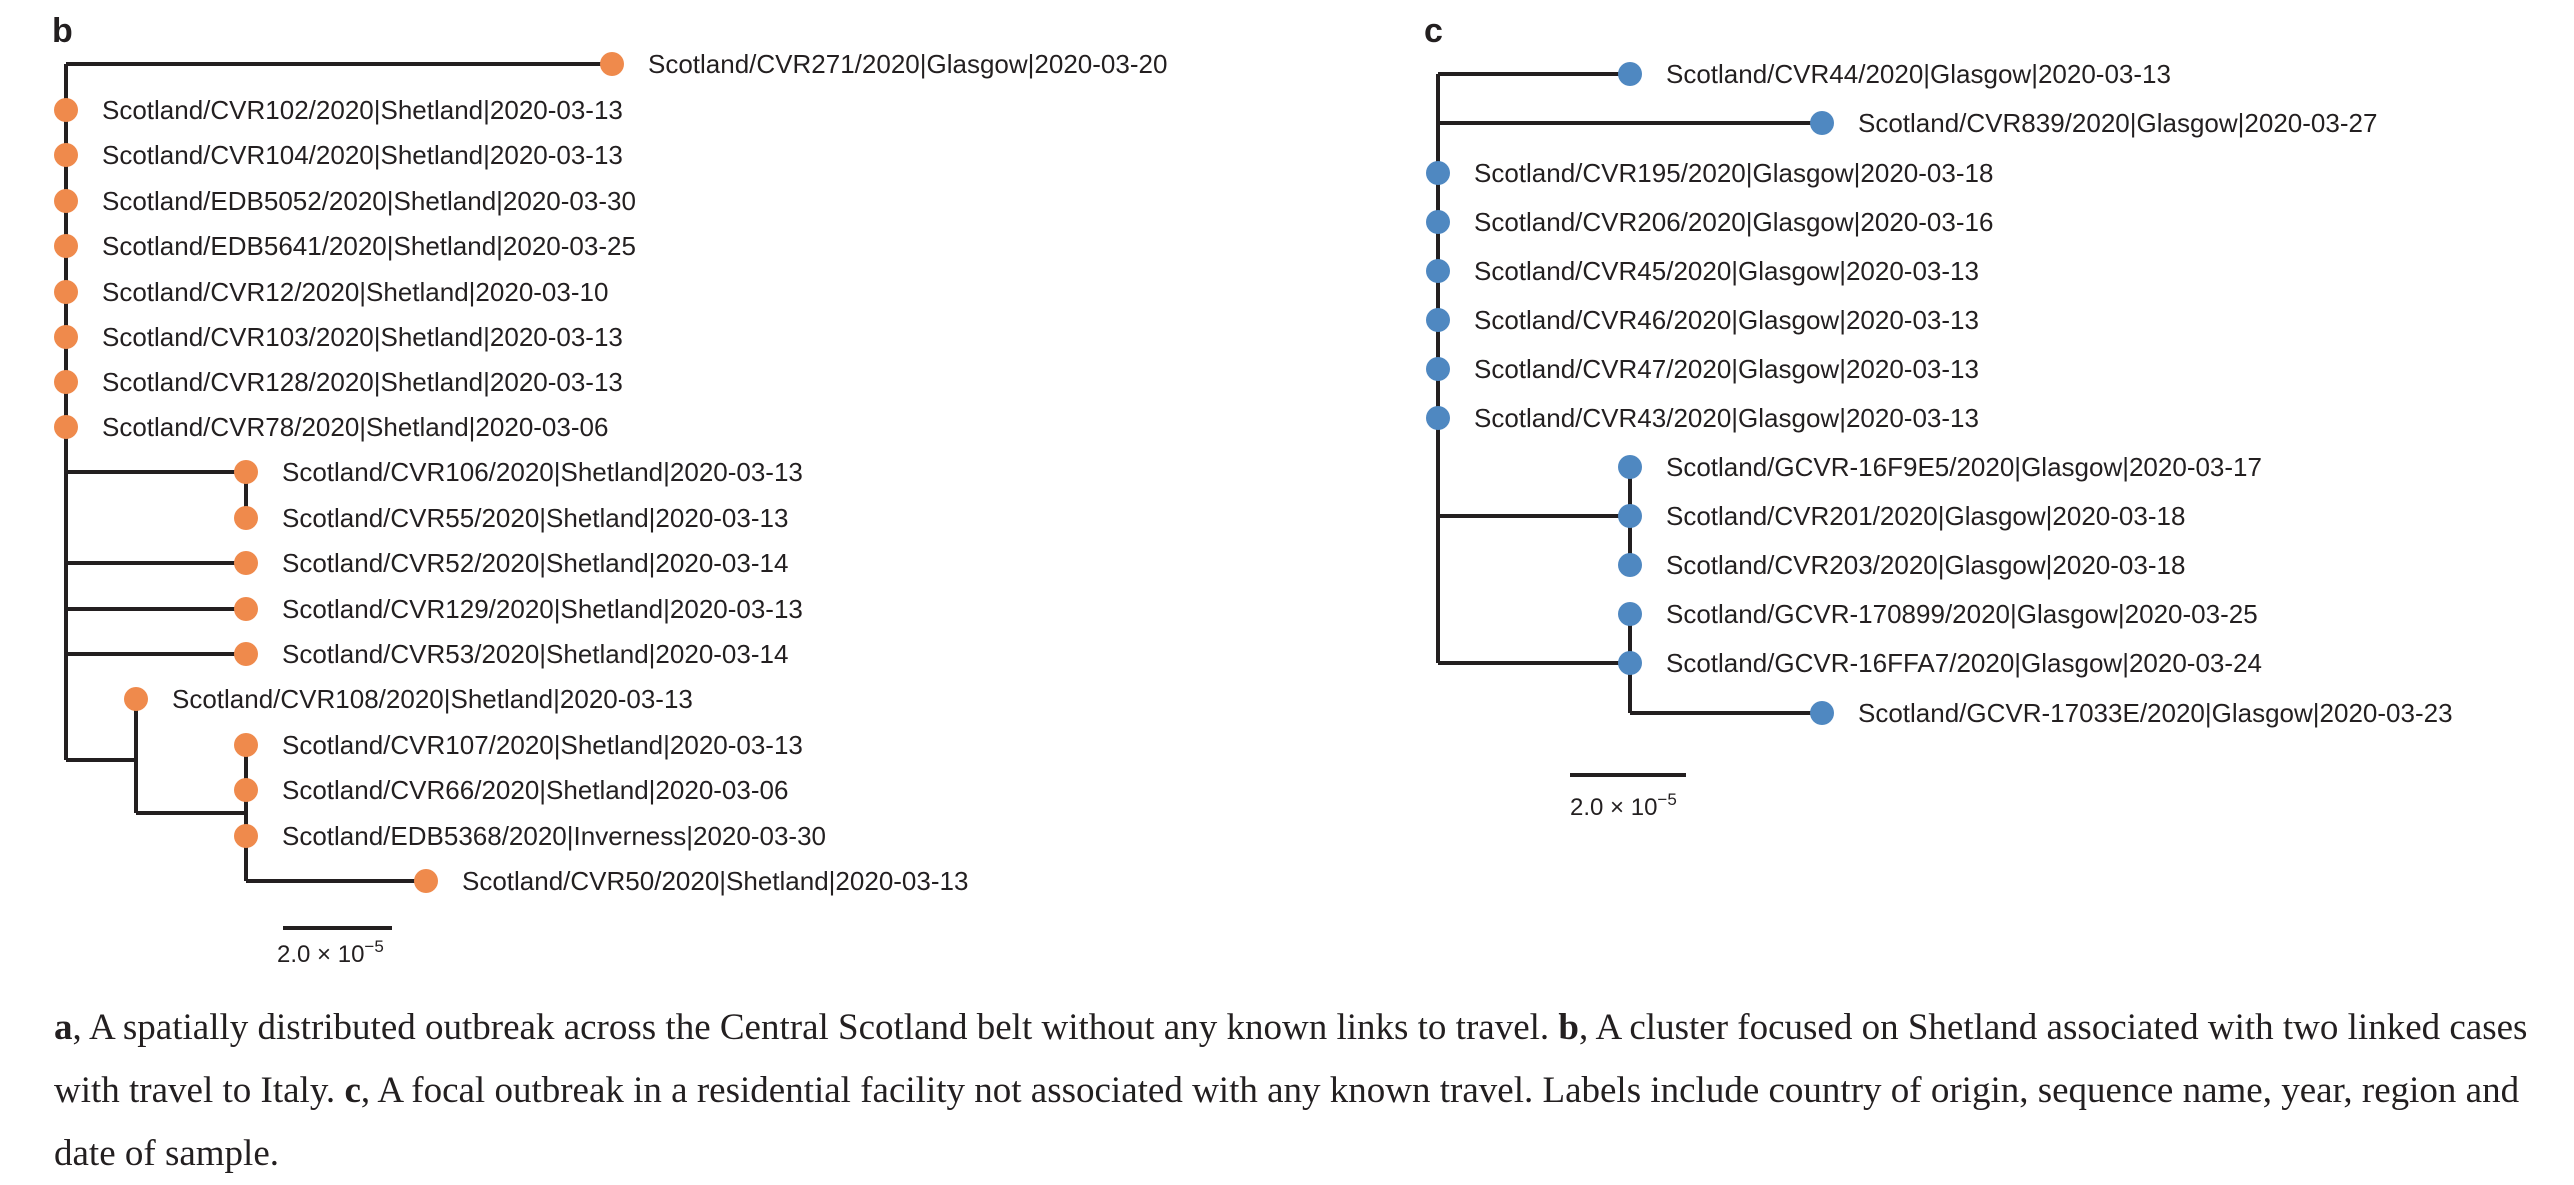 The height and width of the screenshot is (1185, 2574). I want to click on tip-label: Scotland/CVR53/2020|Shetland|2020-03-14, so click(535, 654).